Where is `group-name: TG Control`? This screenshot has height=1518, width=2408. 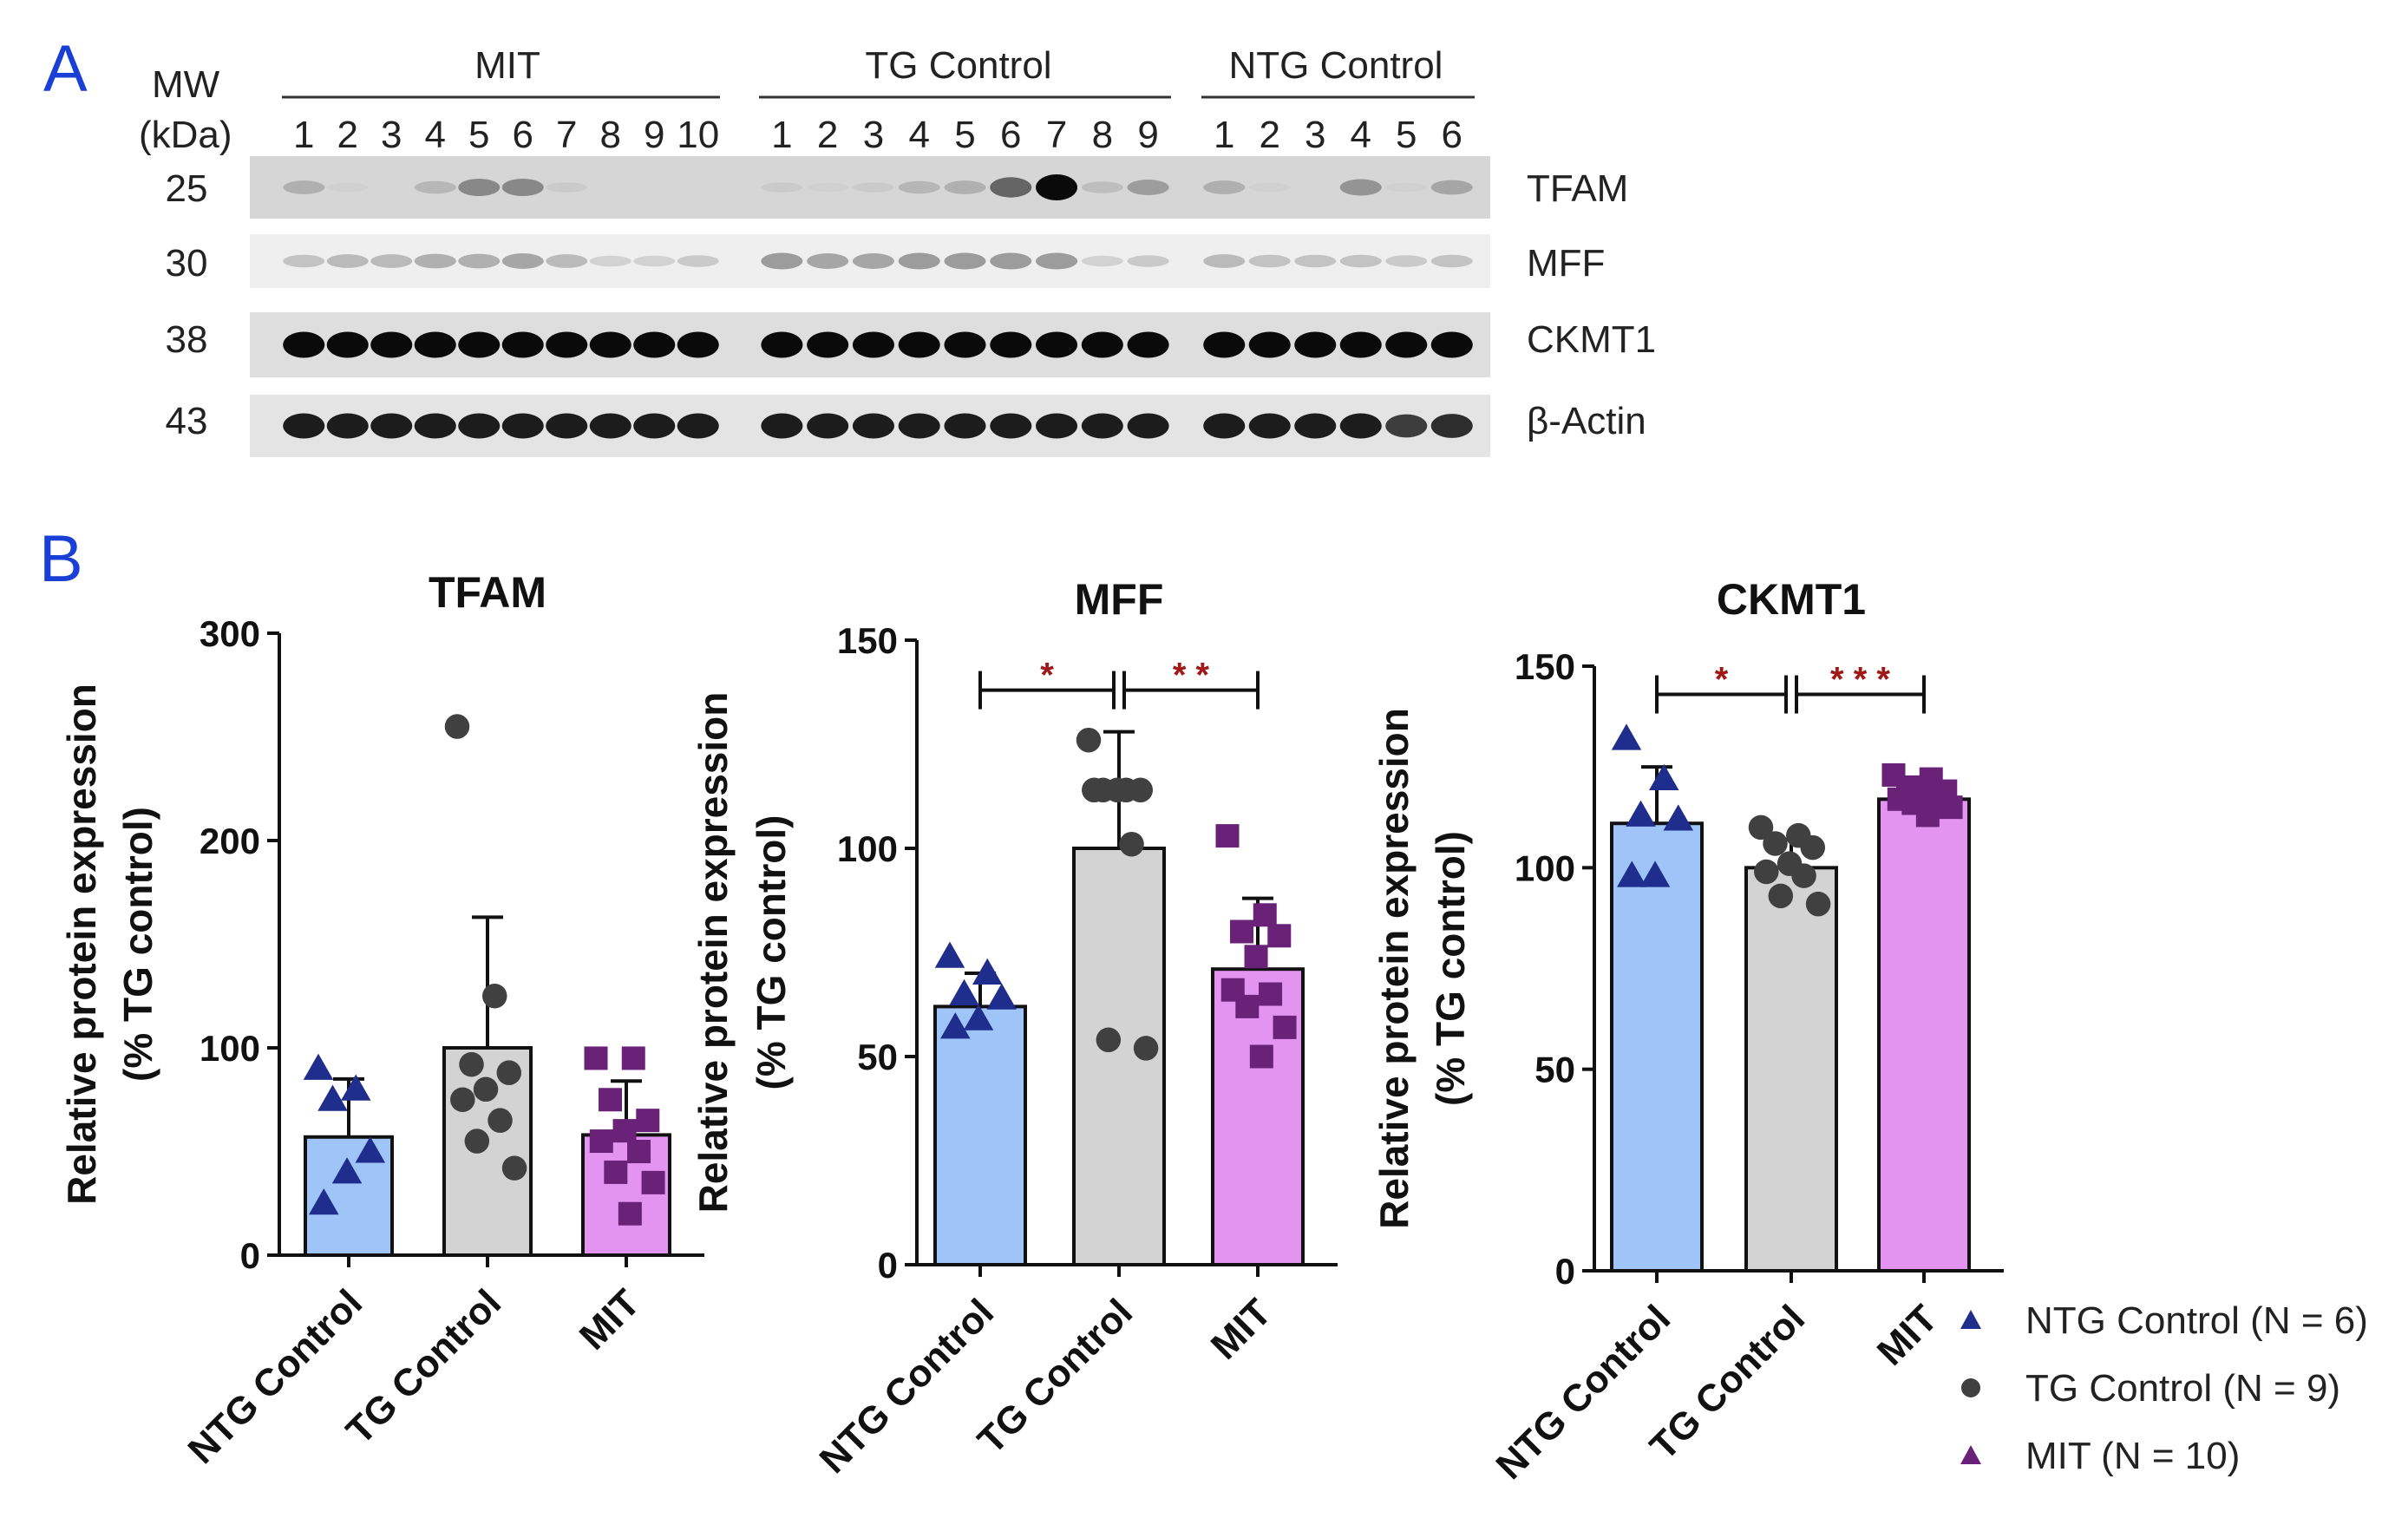 group-name: TG Control is located at coordinates (958, 65).